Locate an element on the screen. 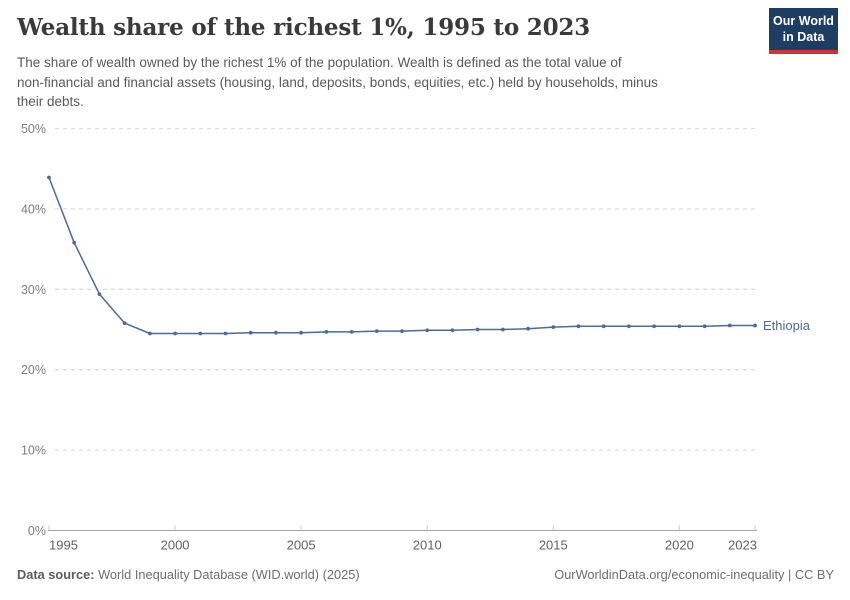 This screenshot has width=850, height=600. data-source-label: Data source: is located at coordinates (56, 574).